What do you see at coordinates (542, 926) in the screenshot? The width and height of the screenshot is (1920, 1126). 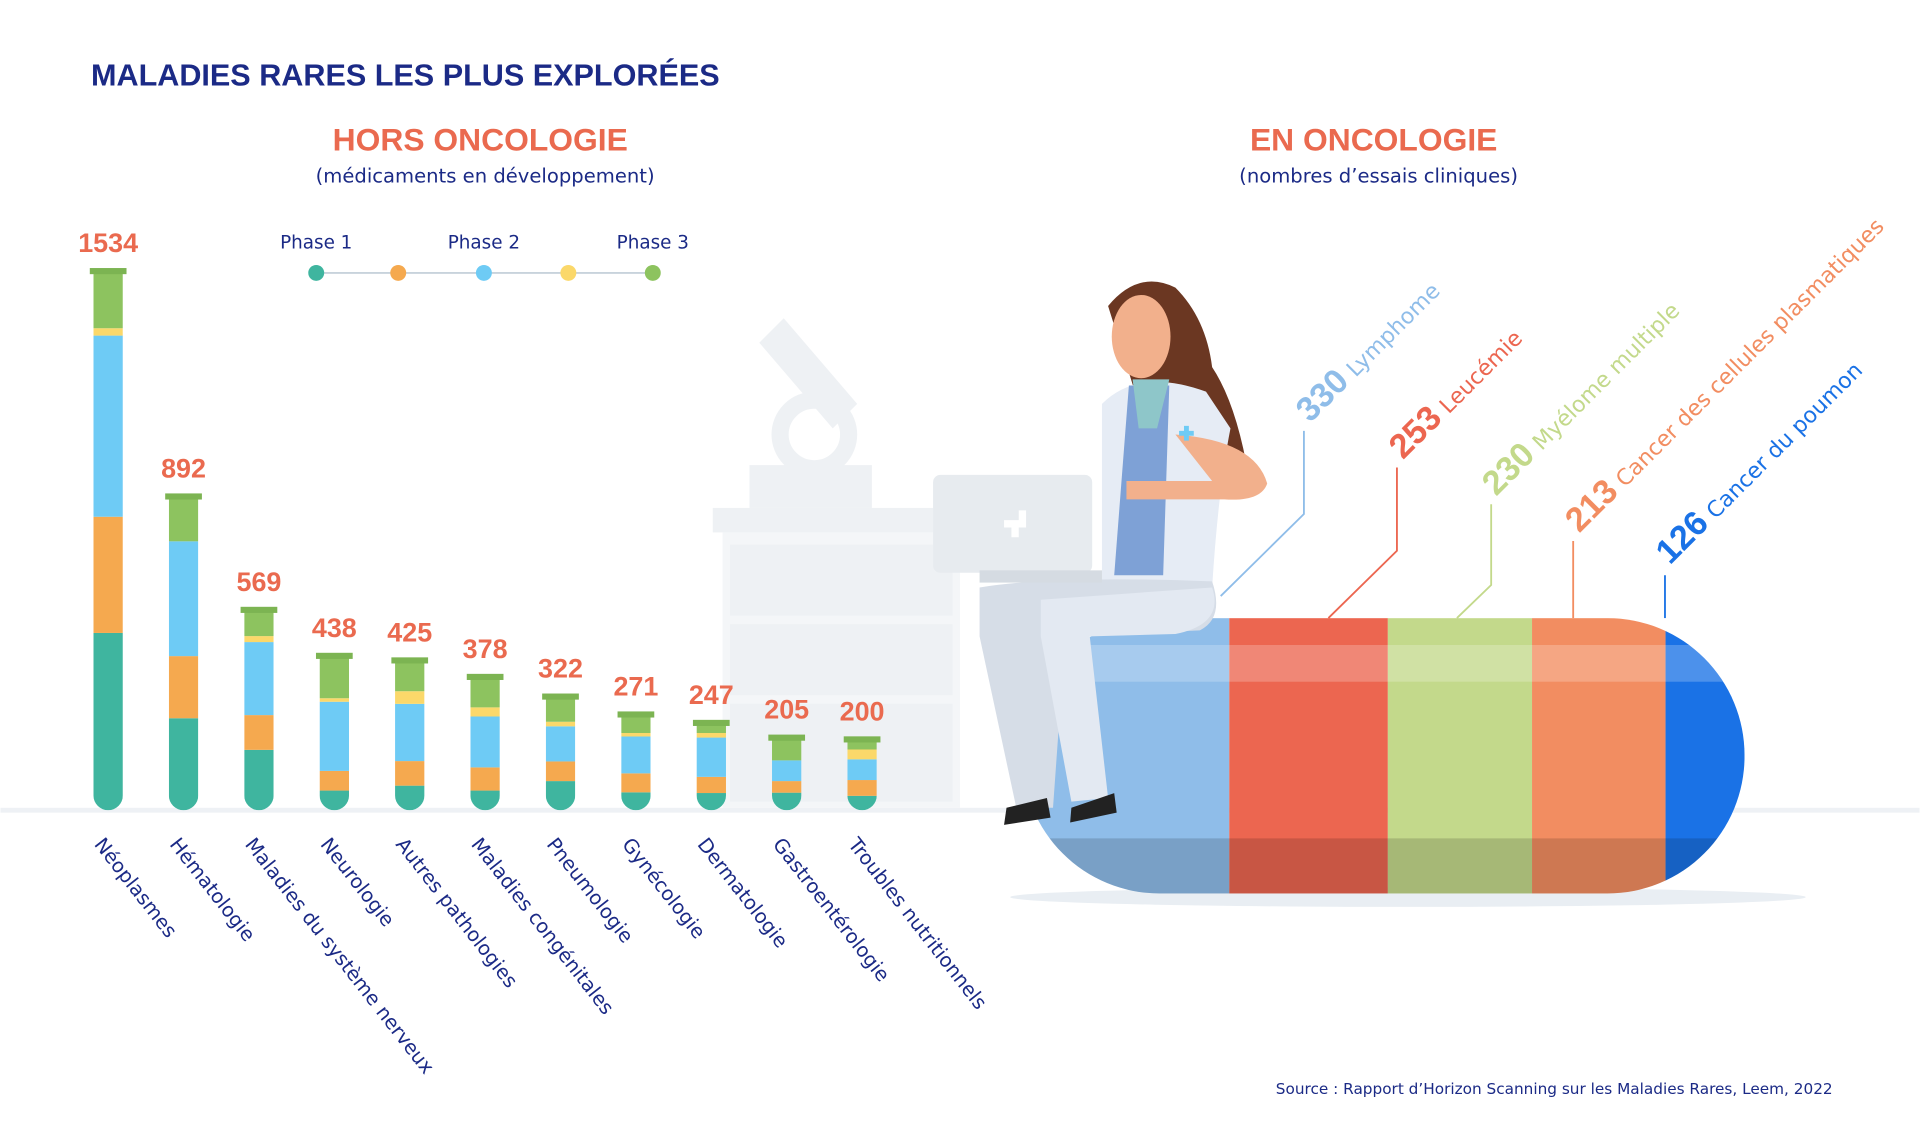 I see `category-label: Maladies congénitales` at bounding box center [542, 926].